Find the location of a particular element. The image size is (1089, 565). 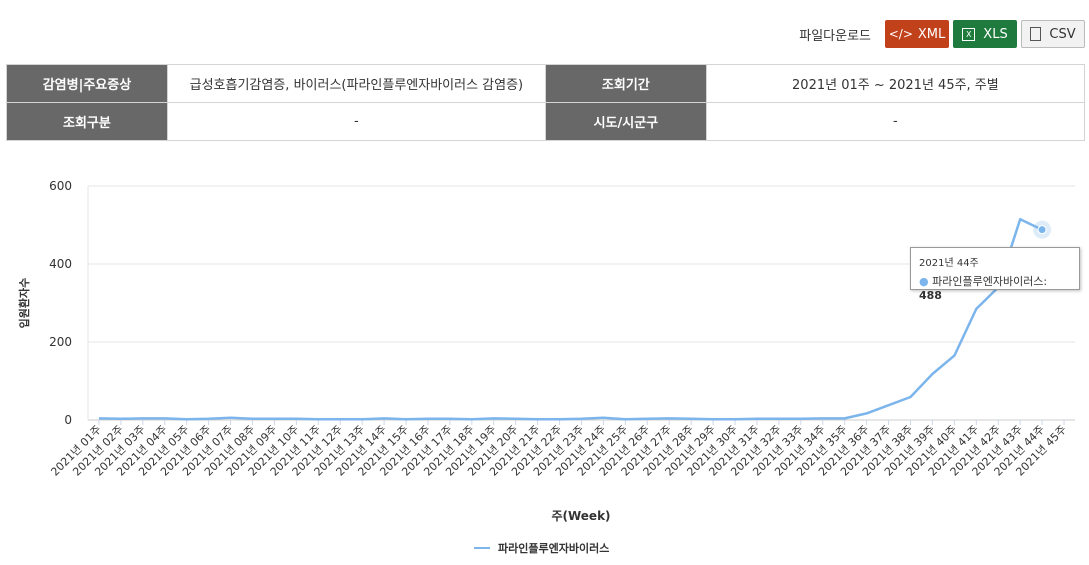

period-value: 2021년 01주 ~ 2021년 45주, 주별 is located at coordinates (895, 83).